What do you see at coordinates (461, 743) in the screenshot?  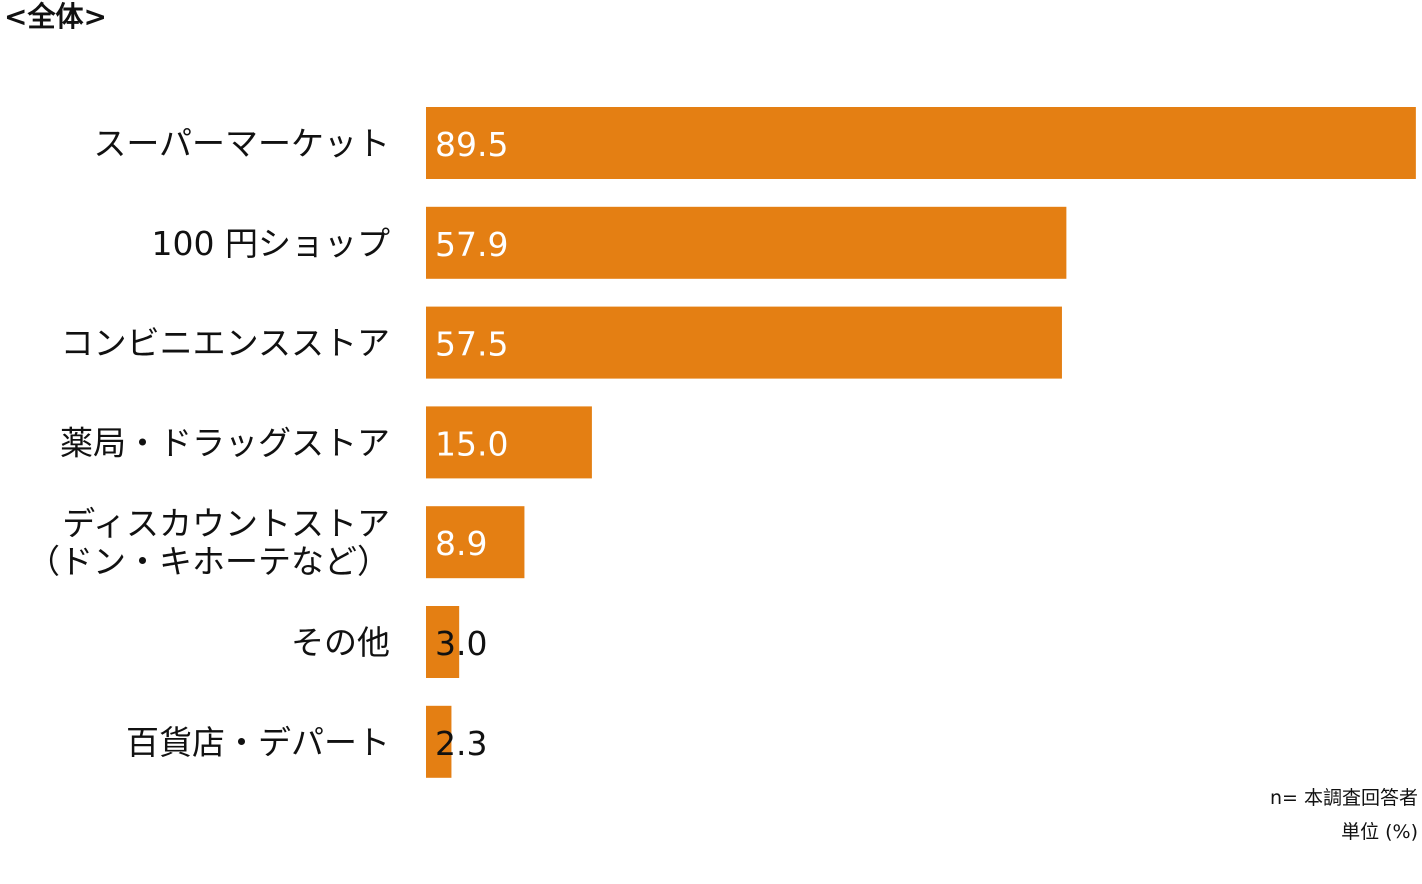 I see `value-label-6: 2.3` at bounding box center [461, 743].